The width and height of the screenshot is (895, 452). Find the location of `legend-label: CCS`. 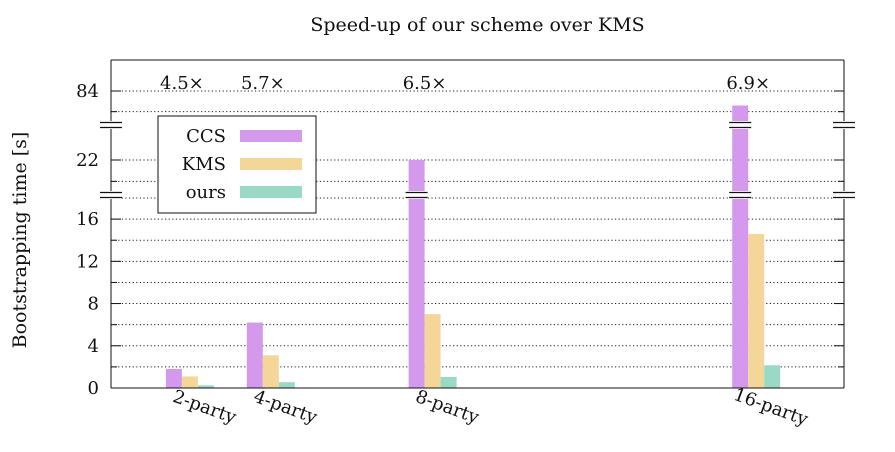

legend-label: CCS is located at coordinates (206, 136).